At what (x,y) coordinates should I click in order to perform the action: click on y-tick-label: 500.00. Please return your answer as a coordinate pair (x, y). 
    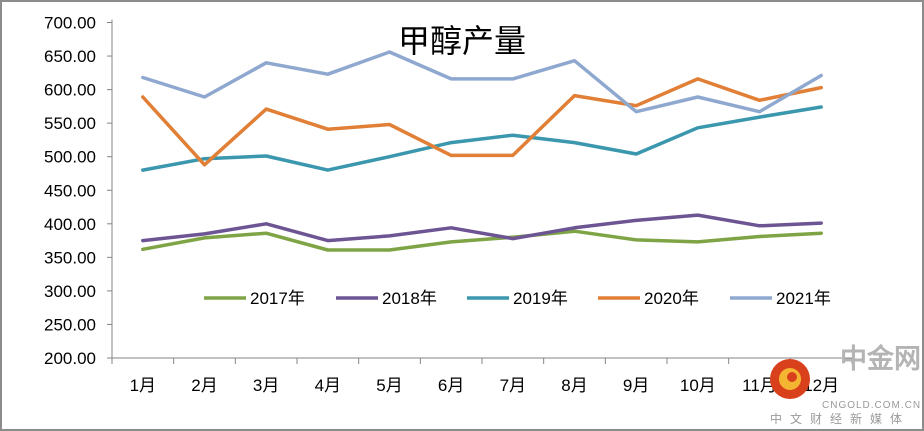
    Looking at the image, I should click on (70, 157).